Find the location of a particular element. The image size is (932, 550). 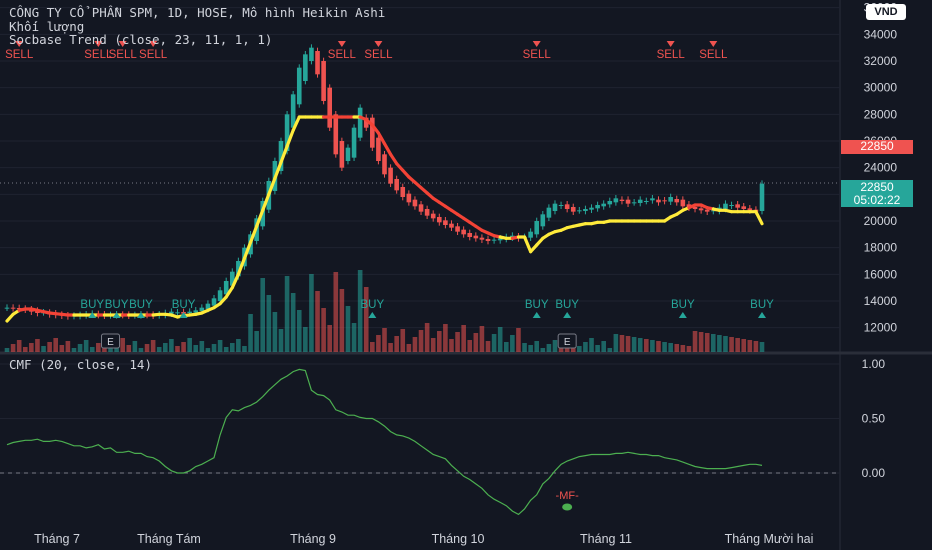

cmf-tick-label: 0.50 is located at coordinates (874, 419).